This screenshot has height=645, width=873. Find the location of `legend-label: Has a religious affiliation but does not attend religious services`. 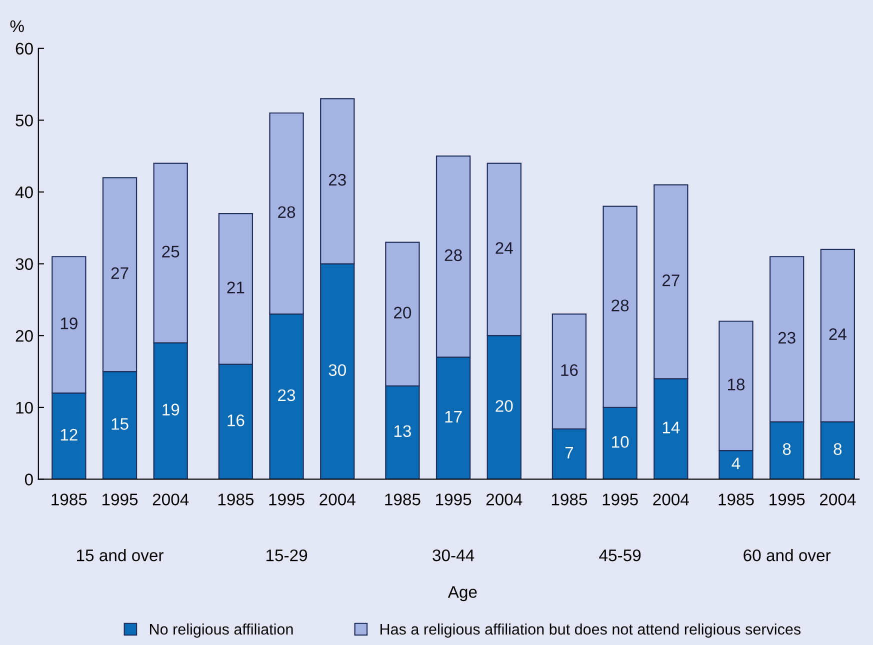

legend-label: Has a religious affiliation but does not attend religious services is located at coordinates (590, 630).